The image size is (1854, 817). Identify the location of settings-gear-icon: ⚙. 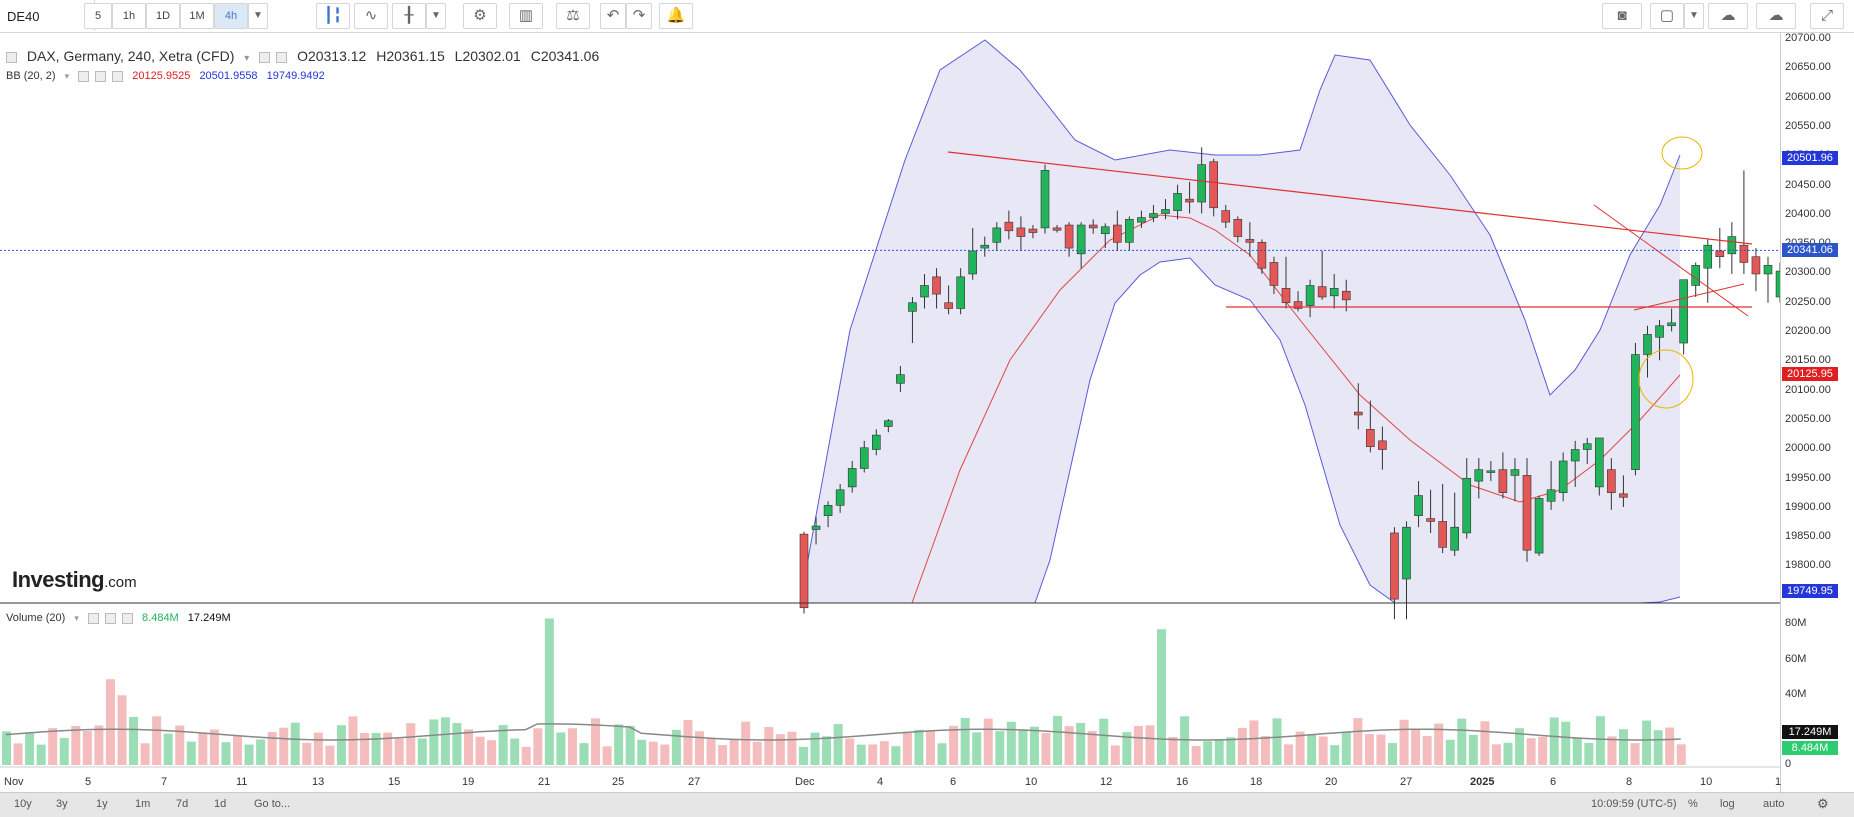
(480, 16).